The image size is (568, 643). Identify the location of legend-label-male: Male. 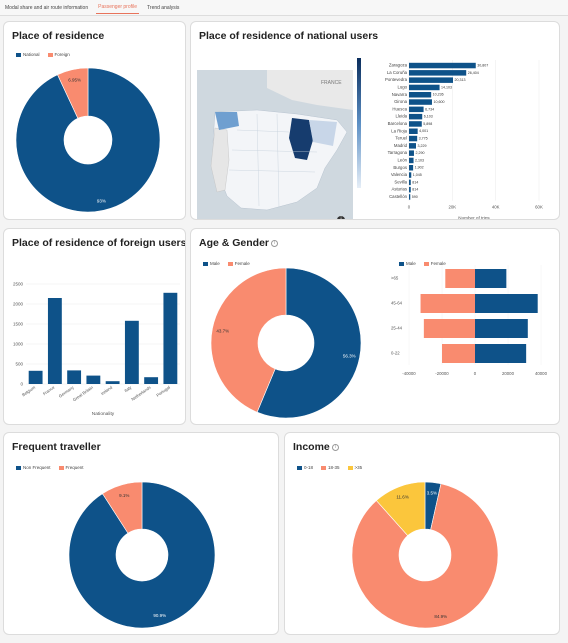
(215, 263).